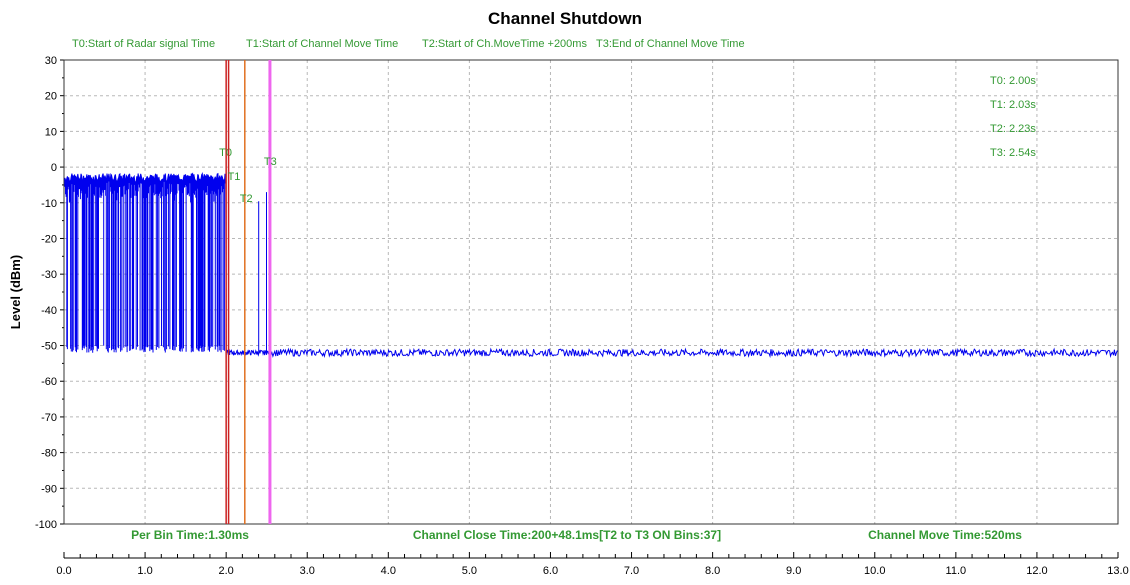 The width and height of the screenshot is (1130, 585). Describe the element at coordinates (388, 571) in the screenshot. I see `x-tick-label: 4.0` at that location.